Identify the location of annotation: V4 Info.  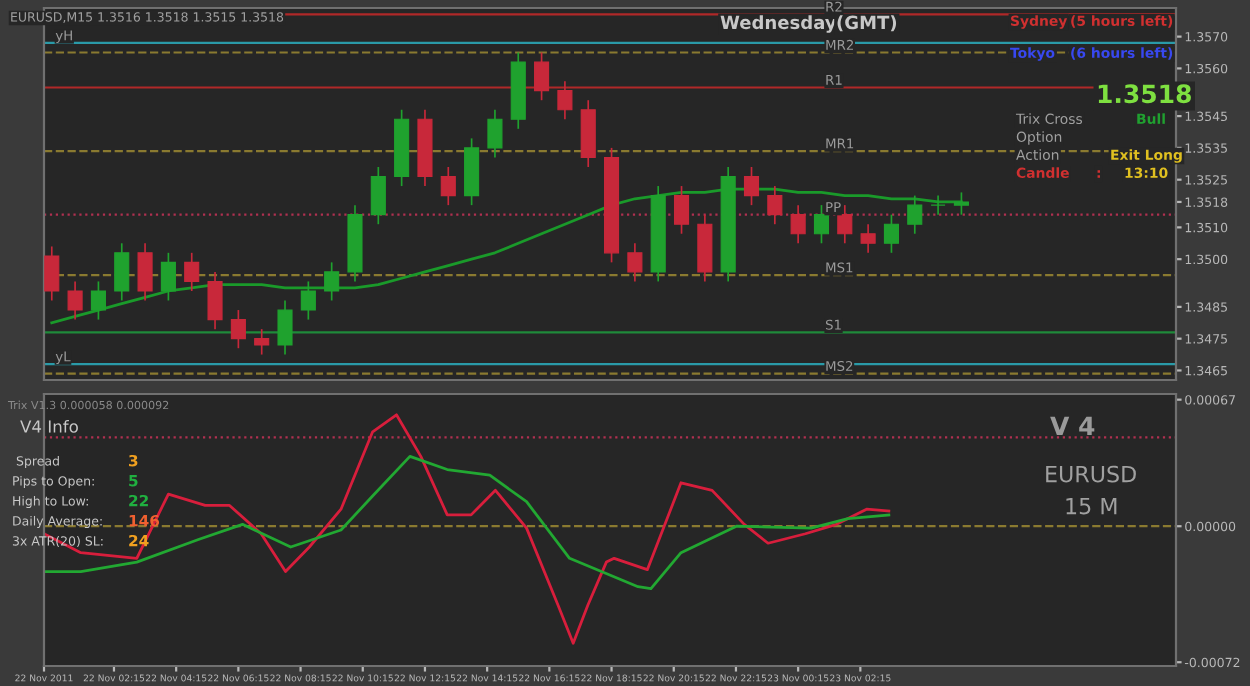
(49, 426).